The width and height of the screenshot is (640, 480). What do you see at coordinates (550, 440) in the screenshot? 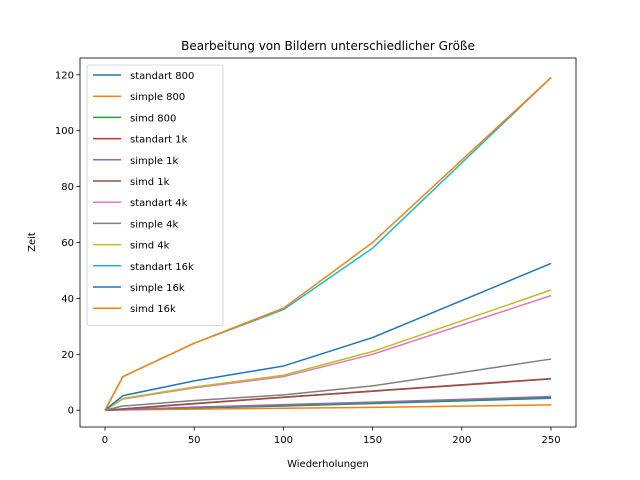
I see `x-tick-label: 250` at bounding box center [550, 440].